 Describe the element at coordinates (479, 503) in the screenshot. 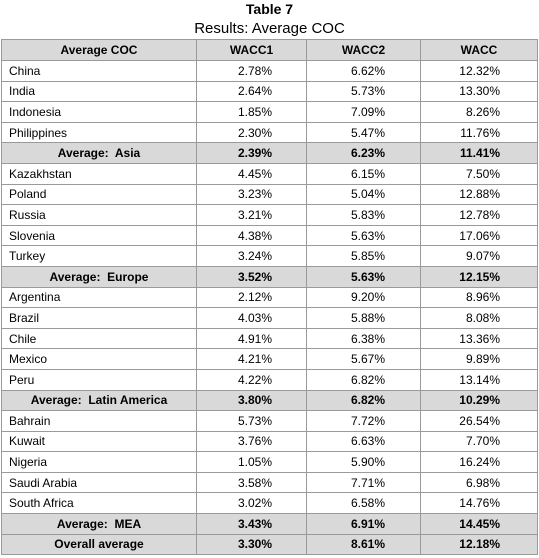

I see `value-cell: 14.76%` at that location.